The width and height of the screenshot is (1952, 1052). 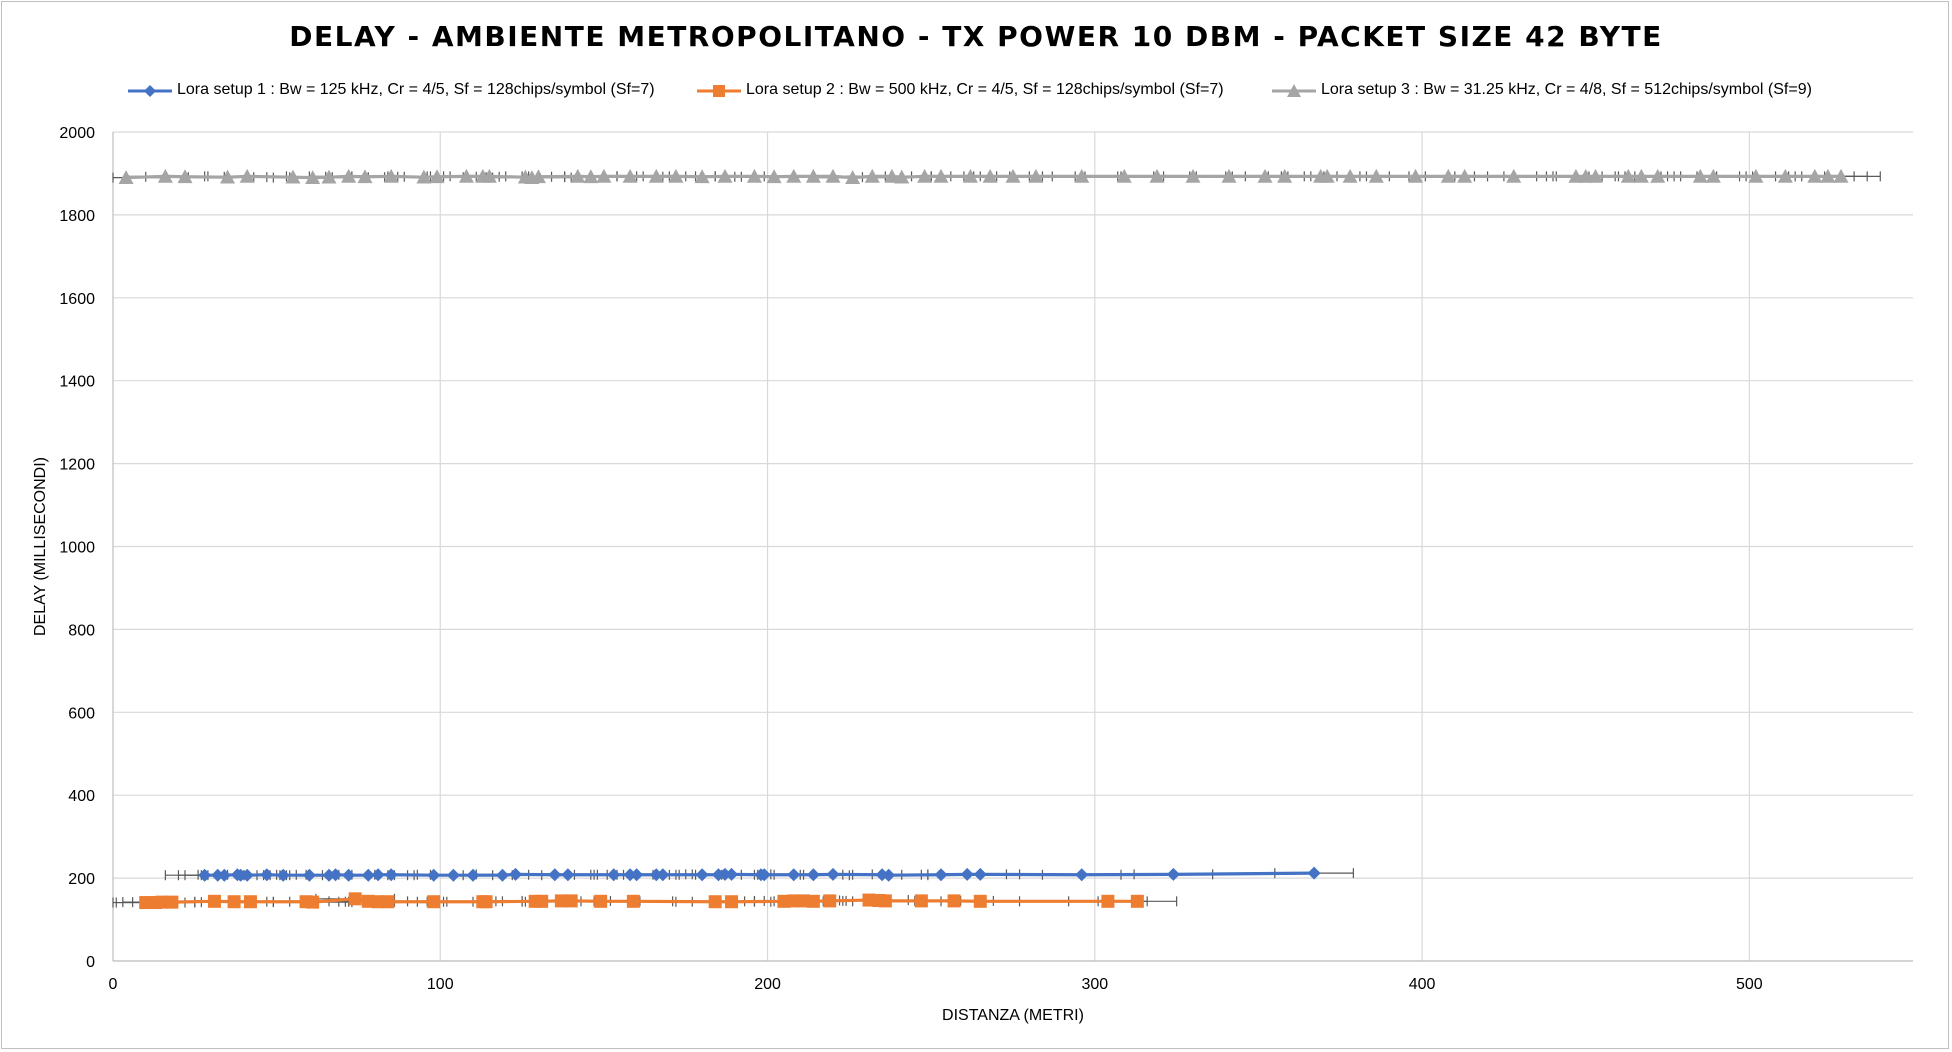 I want to click on x-tick-label: 100, so click(x=440, y=984).